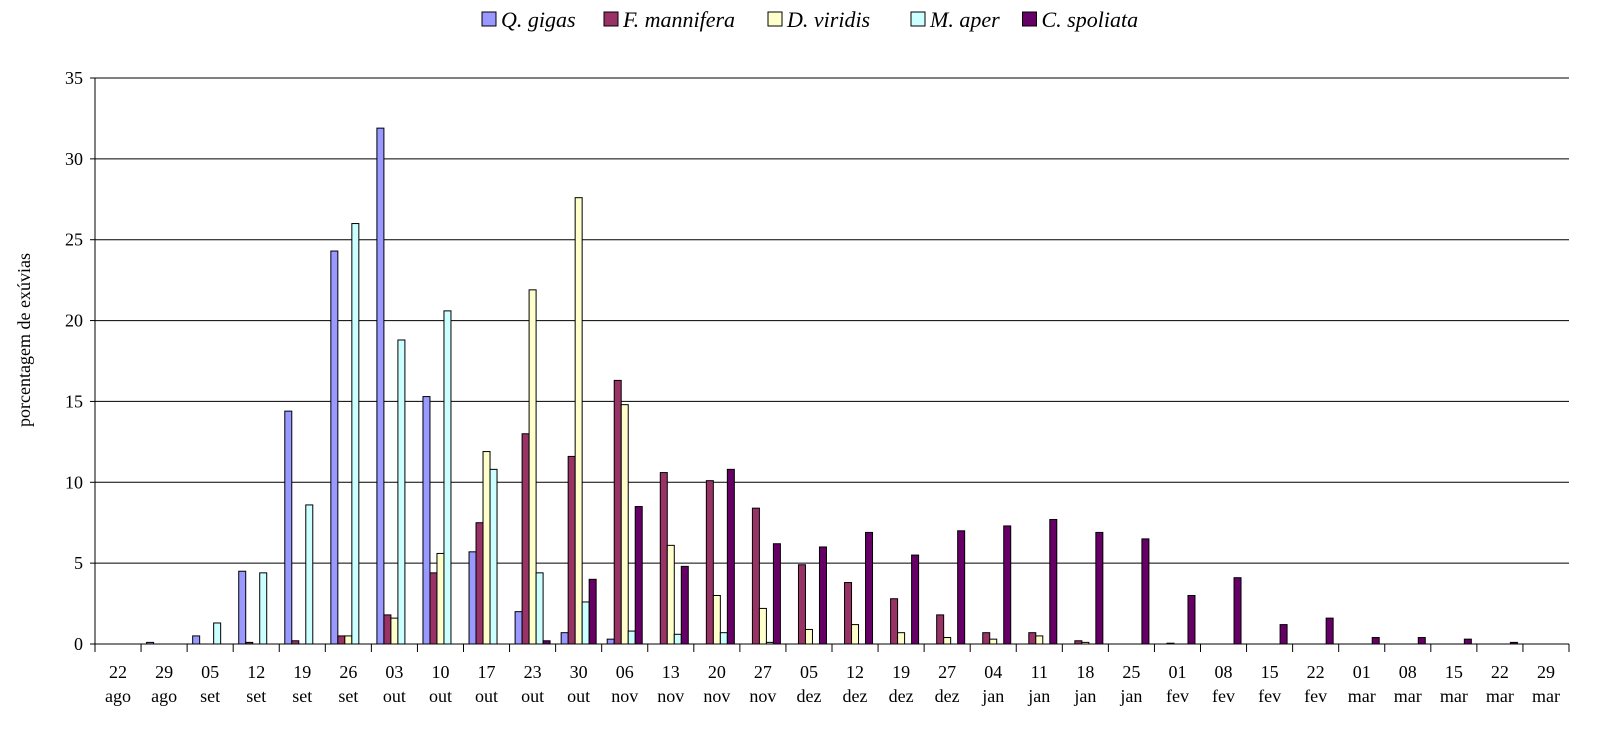  What do you see at coordinates (394, 684) in the screenshot?
I see `x-tick-label: 03 out` at bounding box center [394, 684].